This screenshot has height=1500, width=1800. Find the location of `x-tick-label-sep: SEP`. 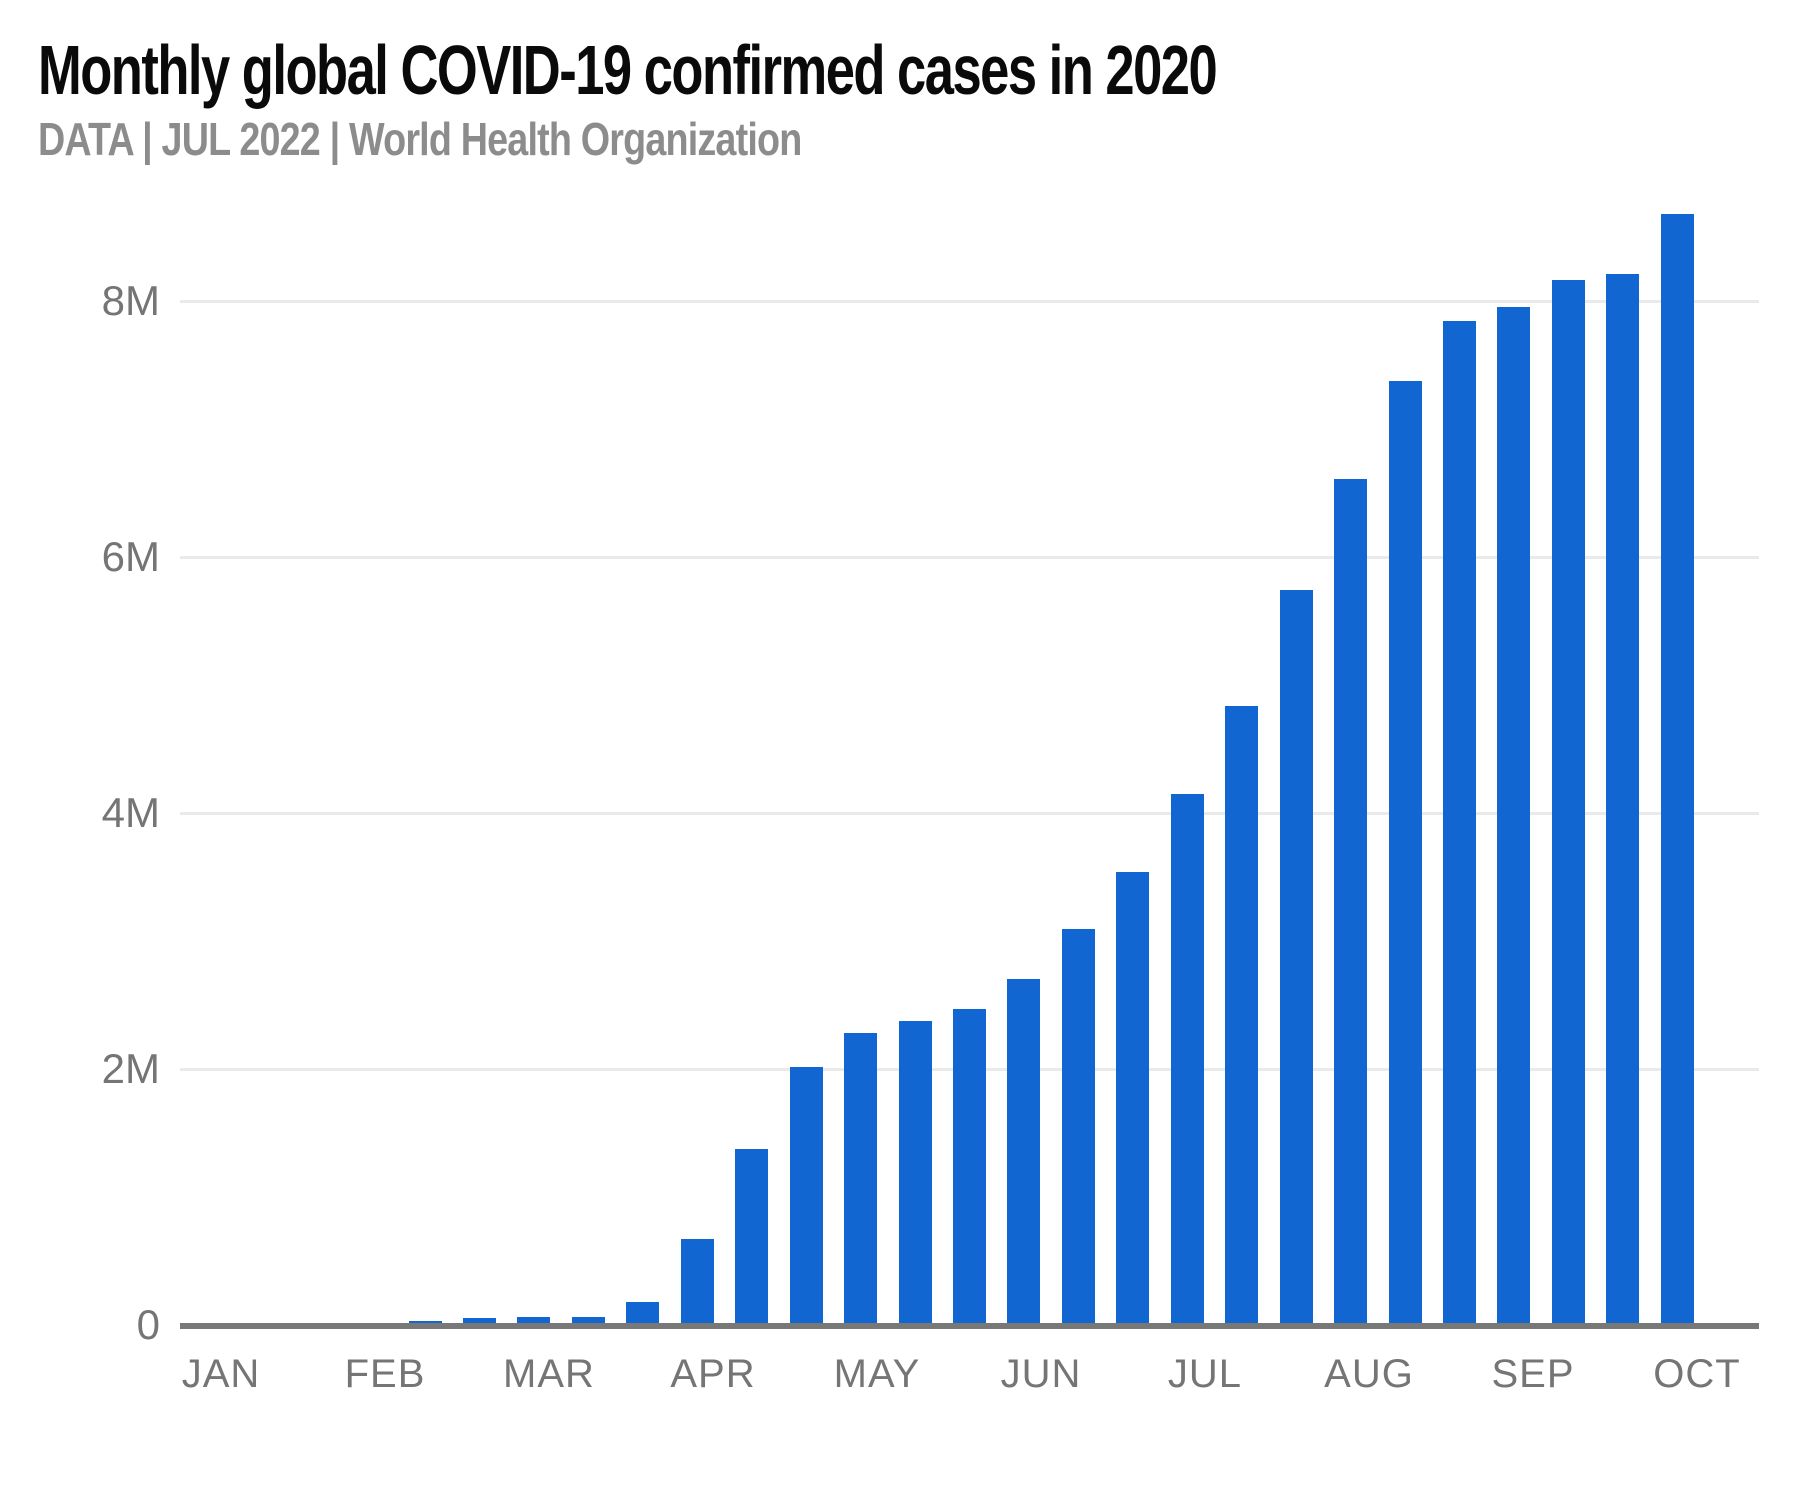

x-tick-label-sep: SEP is located at coordinates (1533, 1374).